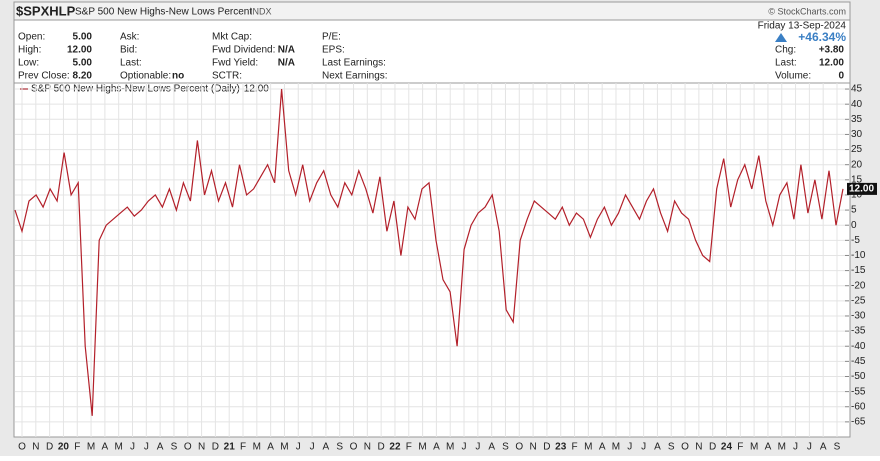 Image resolution: width=880 pixels, height=461 pixels. Describe the element at coordinates (785, 50) in the screenshot. I see `field-label: Chg:` at that location.